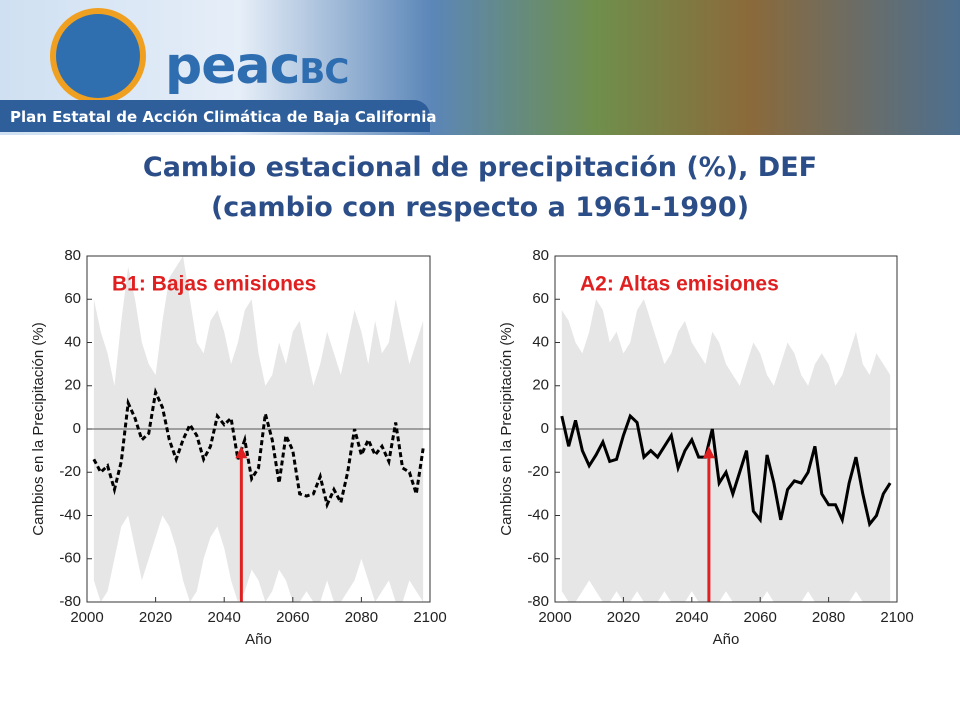 Image resolution: width=960 pixels, height=720 pixels. Describe the element at coordinates (679, 284) in the screenshot. I see `chart-annotation: A2: Altas emisiones` at that location.